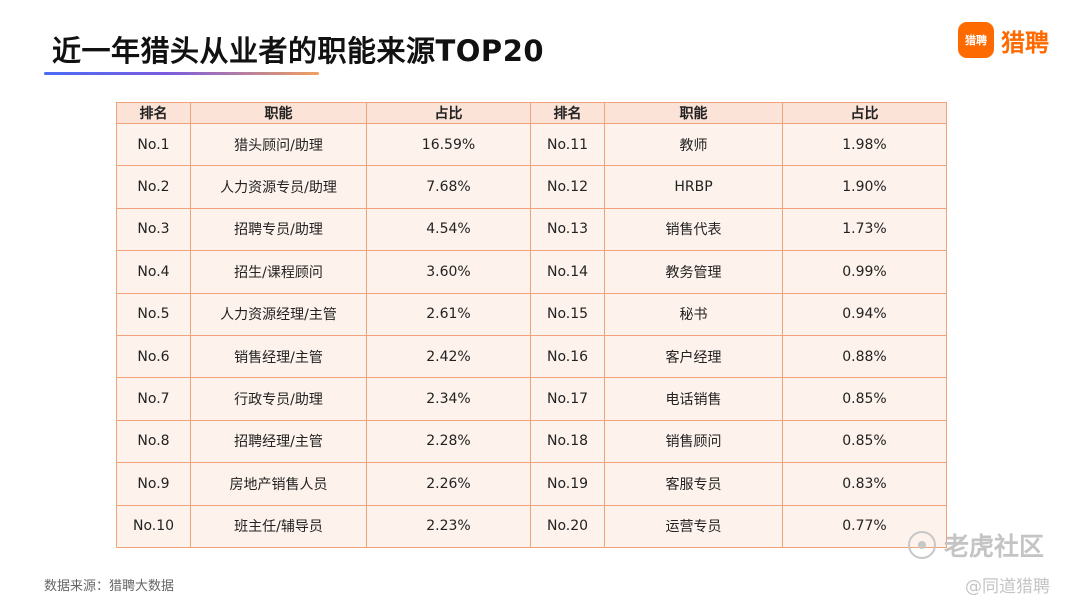 The width and height of the screenshot is (1080, 608). I want to click on function-cell: 行政专员/助理, so click(278, 399).